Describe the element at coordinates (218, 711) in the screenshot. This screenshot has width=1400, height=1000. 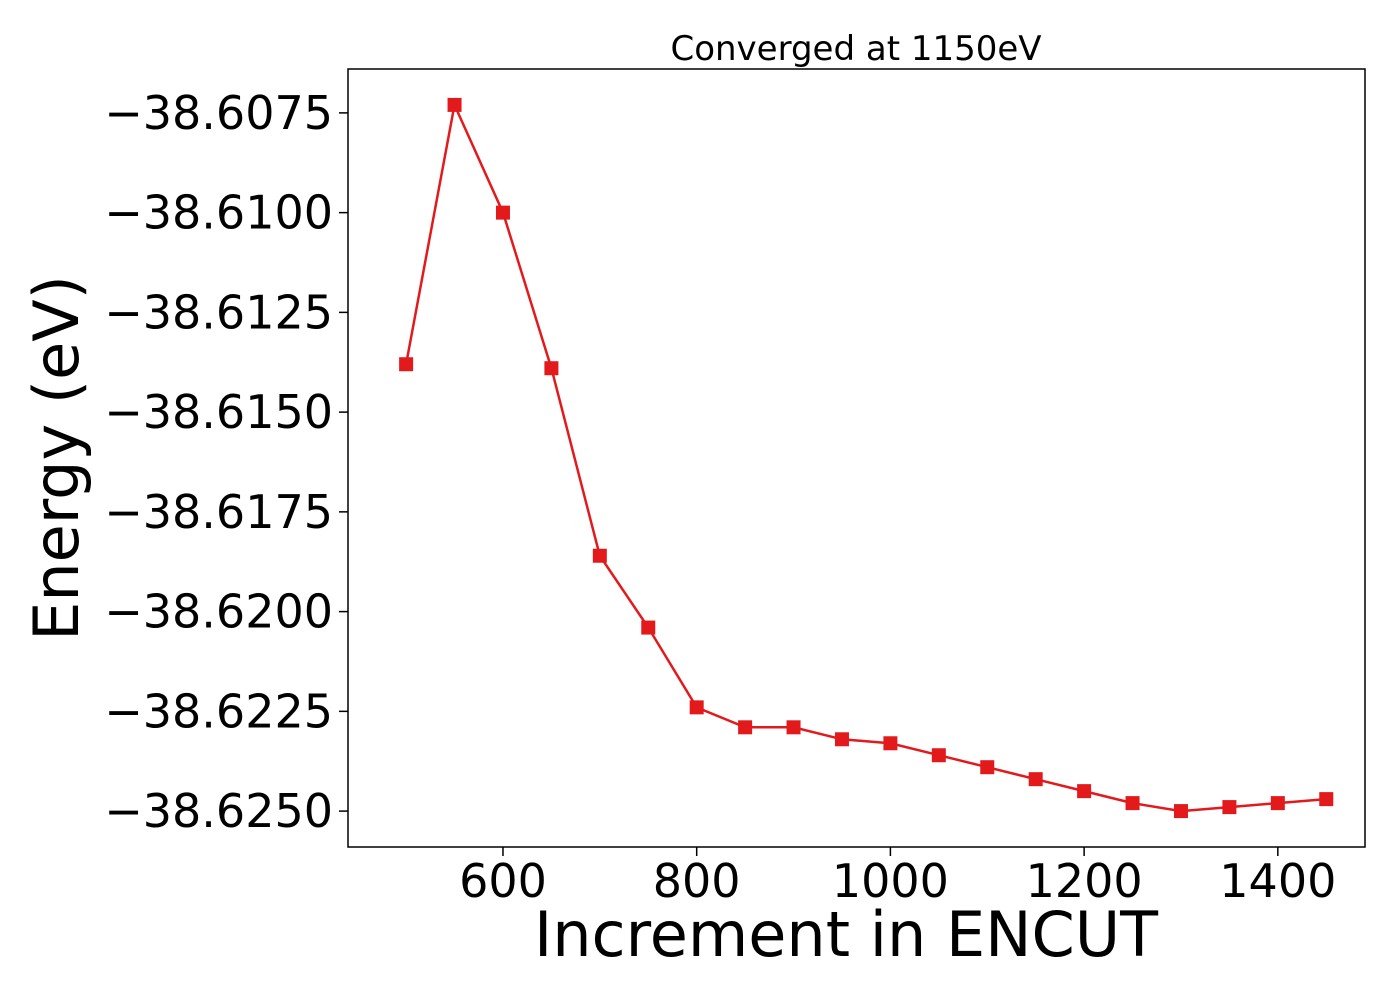
I see `y-tick-label: −38.6225` at that location.